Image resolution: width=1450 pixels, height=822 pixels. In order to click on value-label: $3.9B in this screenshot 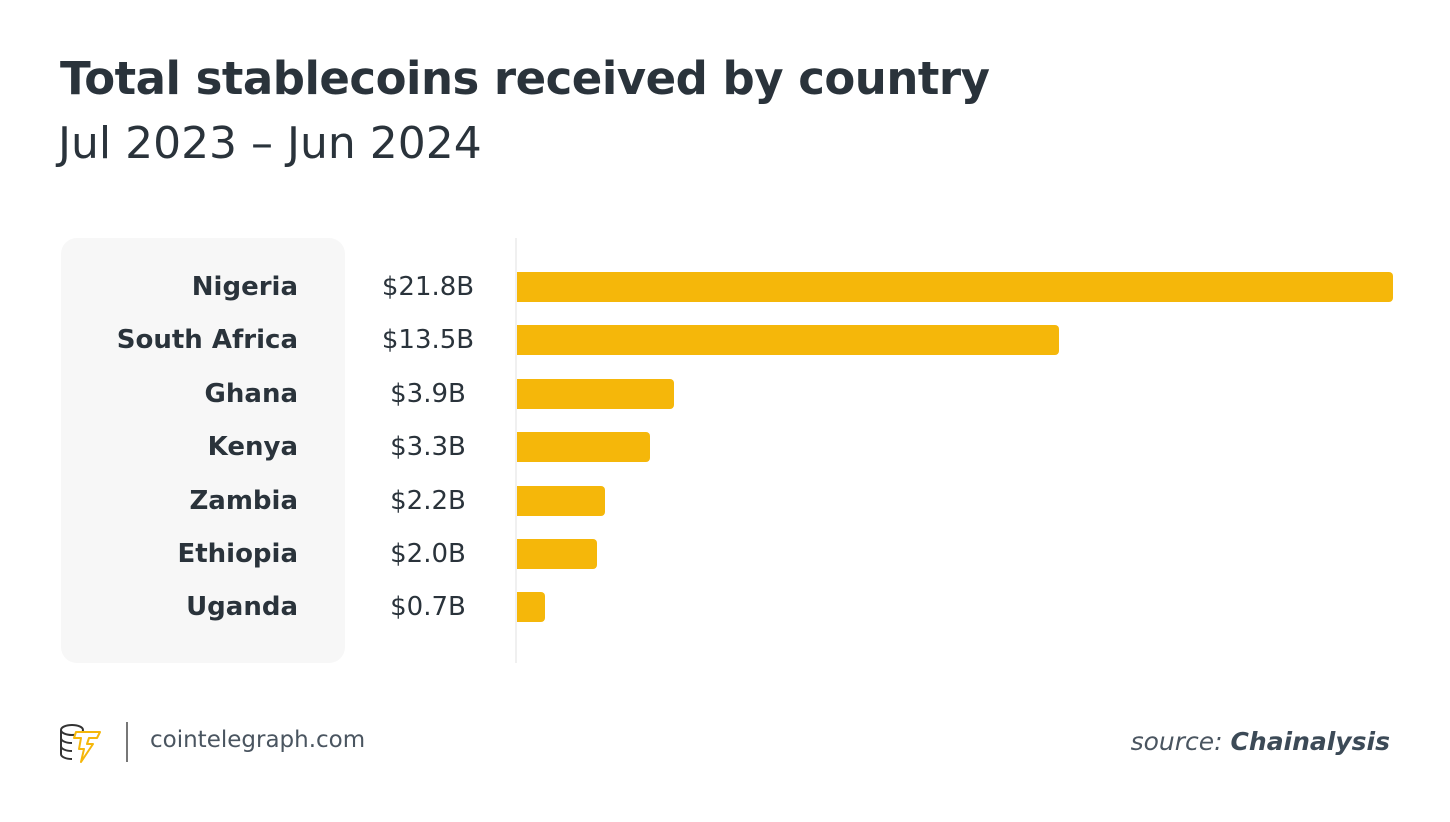, I will do `click(428, 393)`.